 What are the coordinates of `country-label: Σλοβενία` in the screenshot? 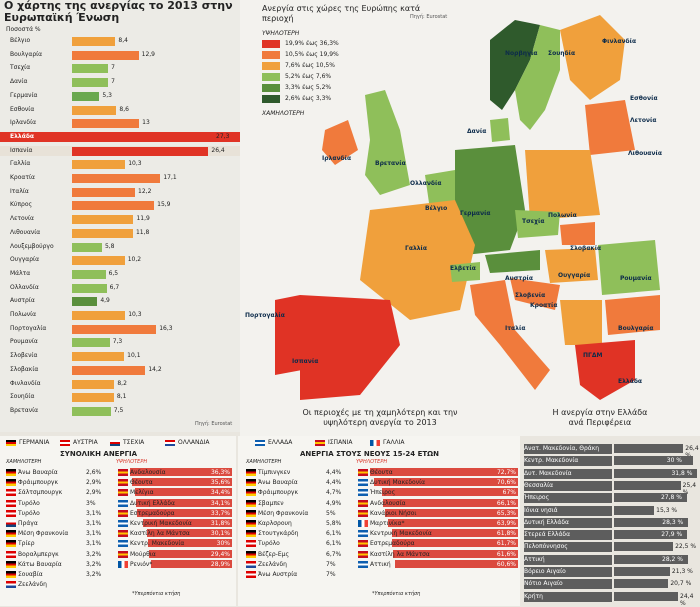 It's located at (24, 356).